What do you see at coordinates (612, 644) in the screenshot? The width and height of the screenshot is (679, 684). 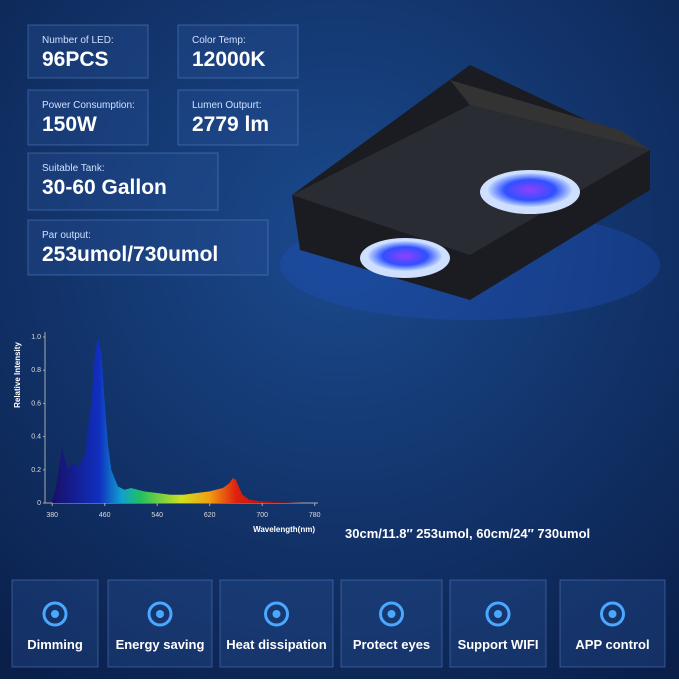 I see `feature-label: APP control` at bounding box center [612, 644].